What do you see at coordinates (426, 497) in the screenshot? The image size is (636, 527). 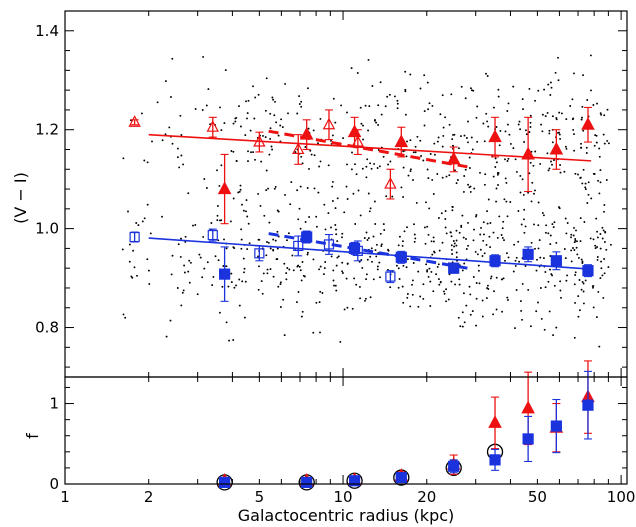 I see `x-tick-label: 20` at bounding box center [426, 497].